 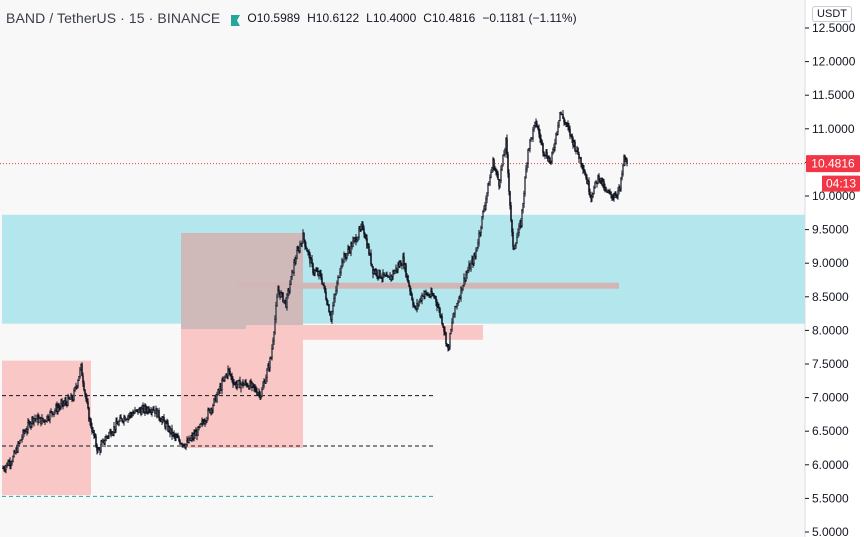 I want to click on y-tick-label: 12.5000, so click(x=834, y=28).